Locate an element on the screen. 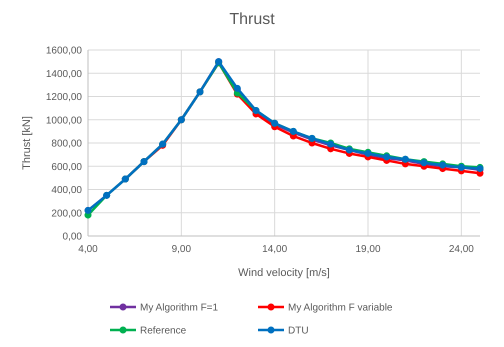 This screenshot has height=347, width=504. y-tick-label: 0,00 is located at coordinates (72, 237).